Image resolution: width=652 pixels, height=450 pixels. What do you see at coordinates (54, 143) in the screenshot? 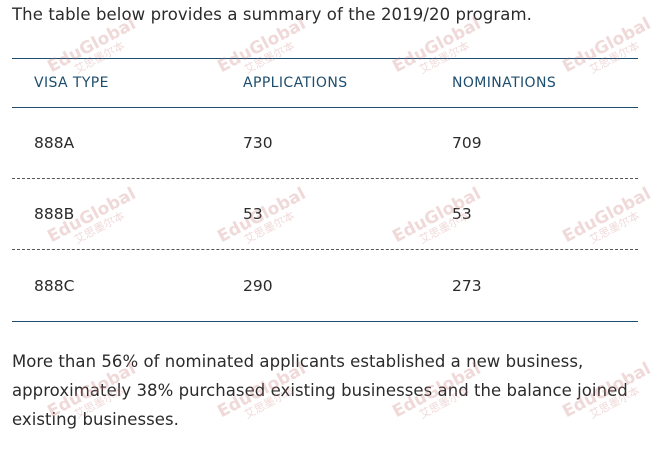
I see `cell-visa-type: 888A` at bounding box center [54, 143].